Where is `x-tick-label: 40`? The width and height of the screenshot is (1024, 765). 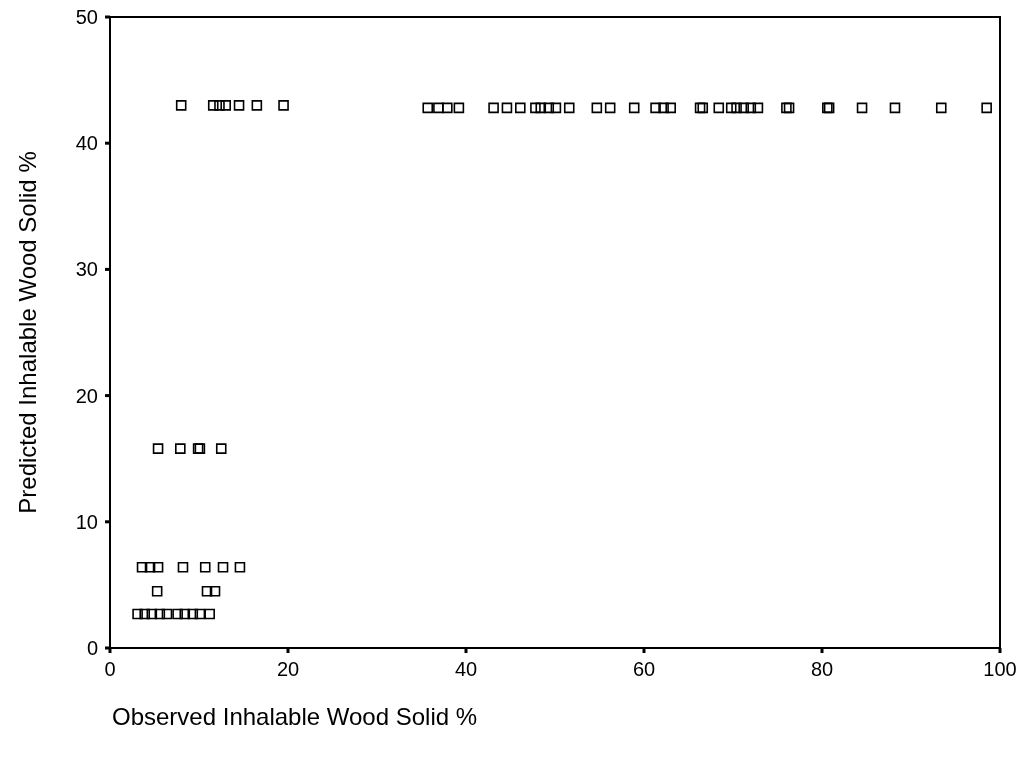 x-tick-label: 40 is located at coordinates (466, 669).